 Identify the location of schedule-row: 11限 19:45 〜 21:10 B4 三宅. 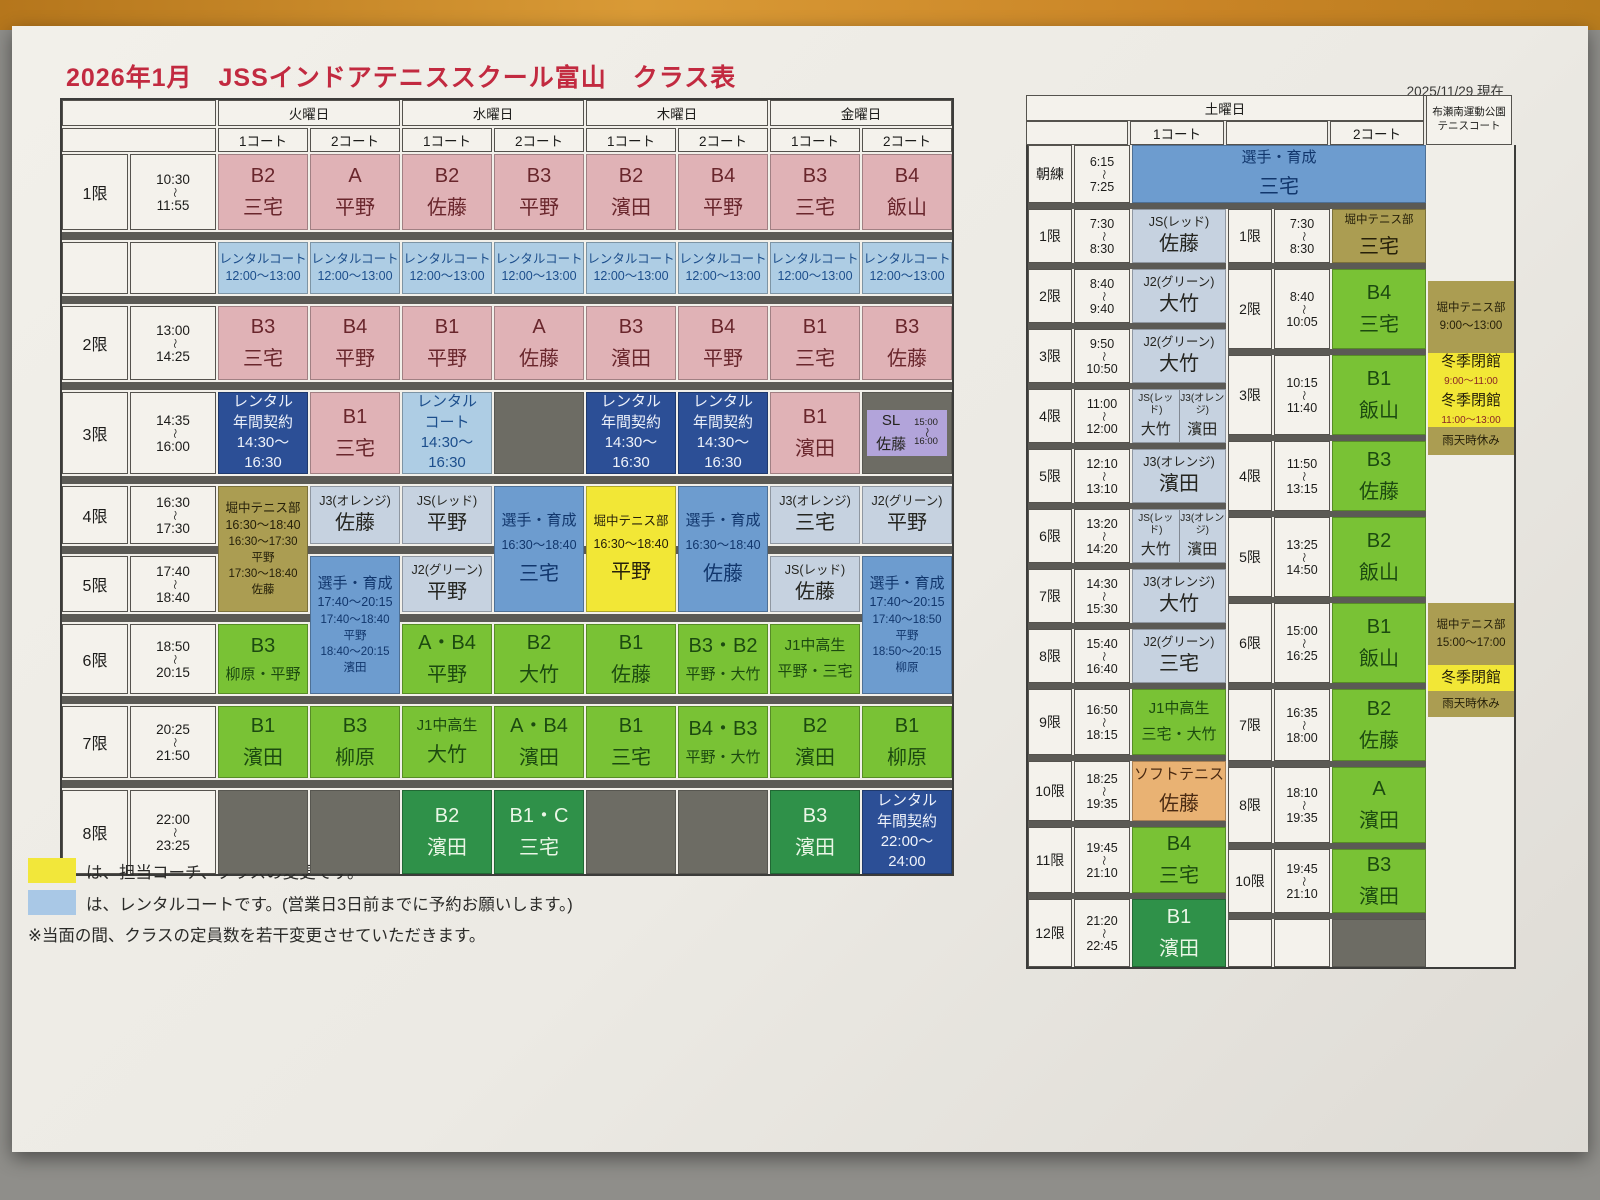
(1127, 860).